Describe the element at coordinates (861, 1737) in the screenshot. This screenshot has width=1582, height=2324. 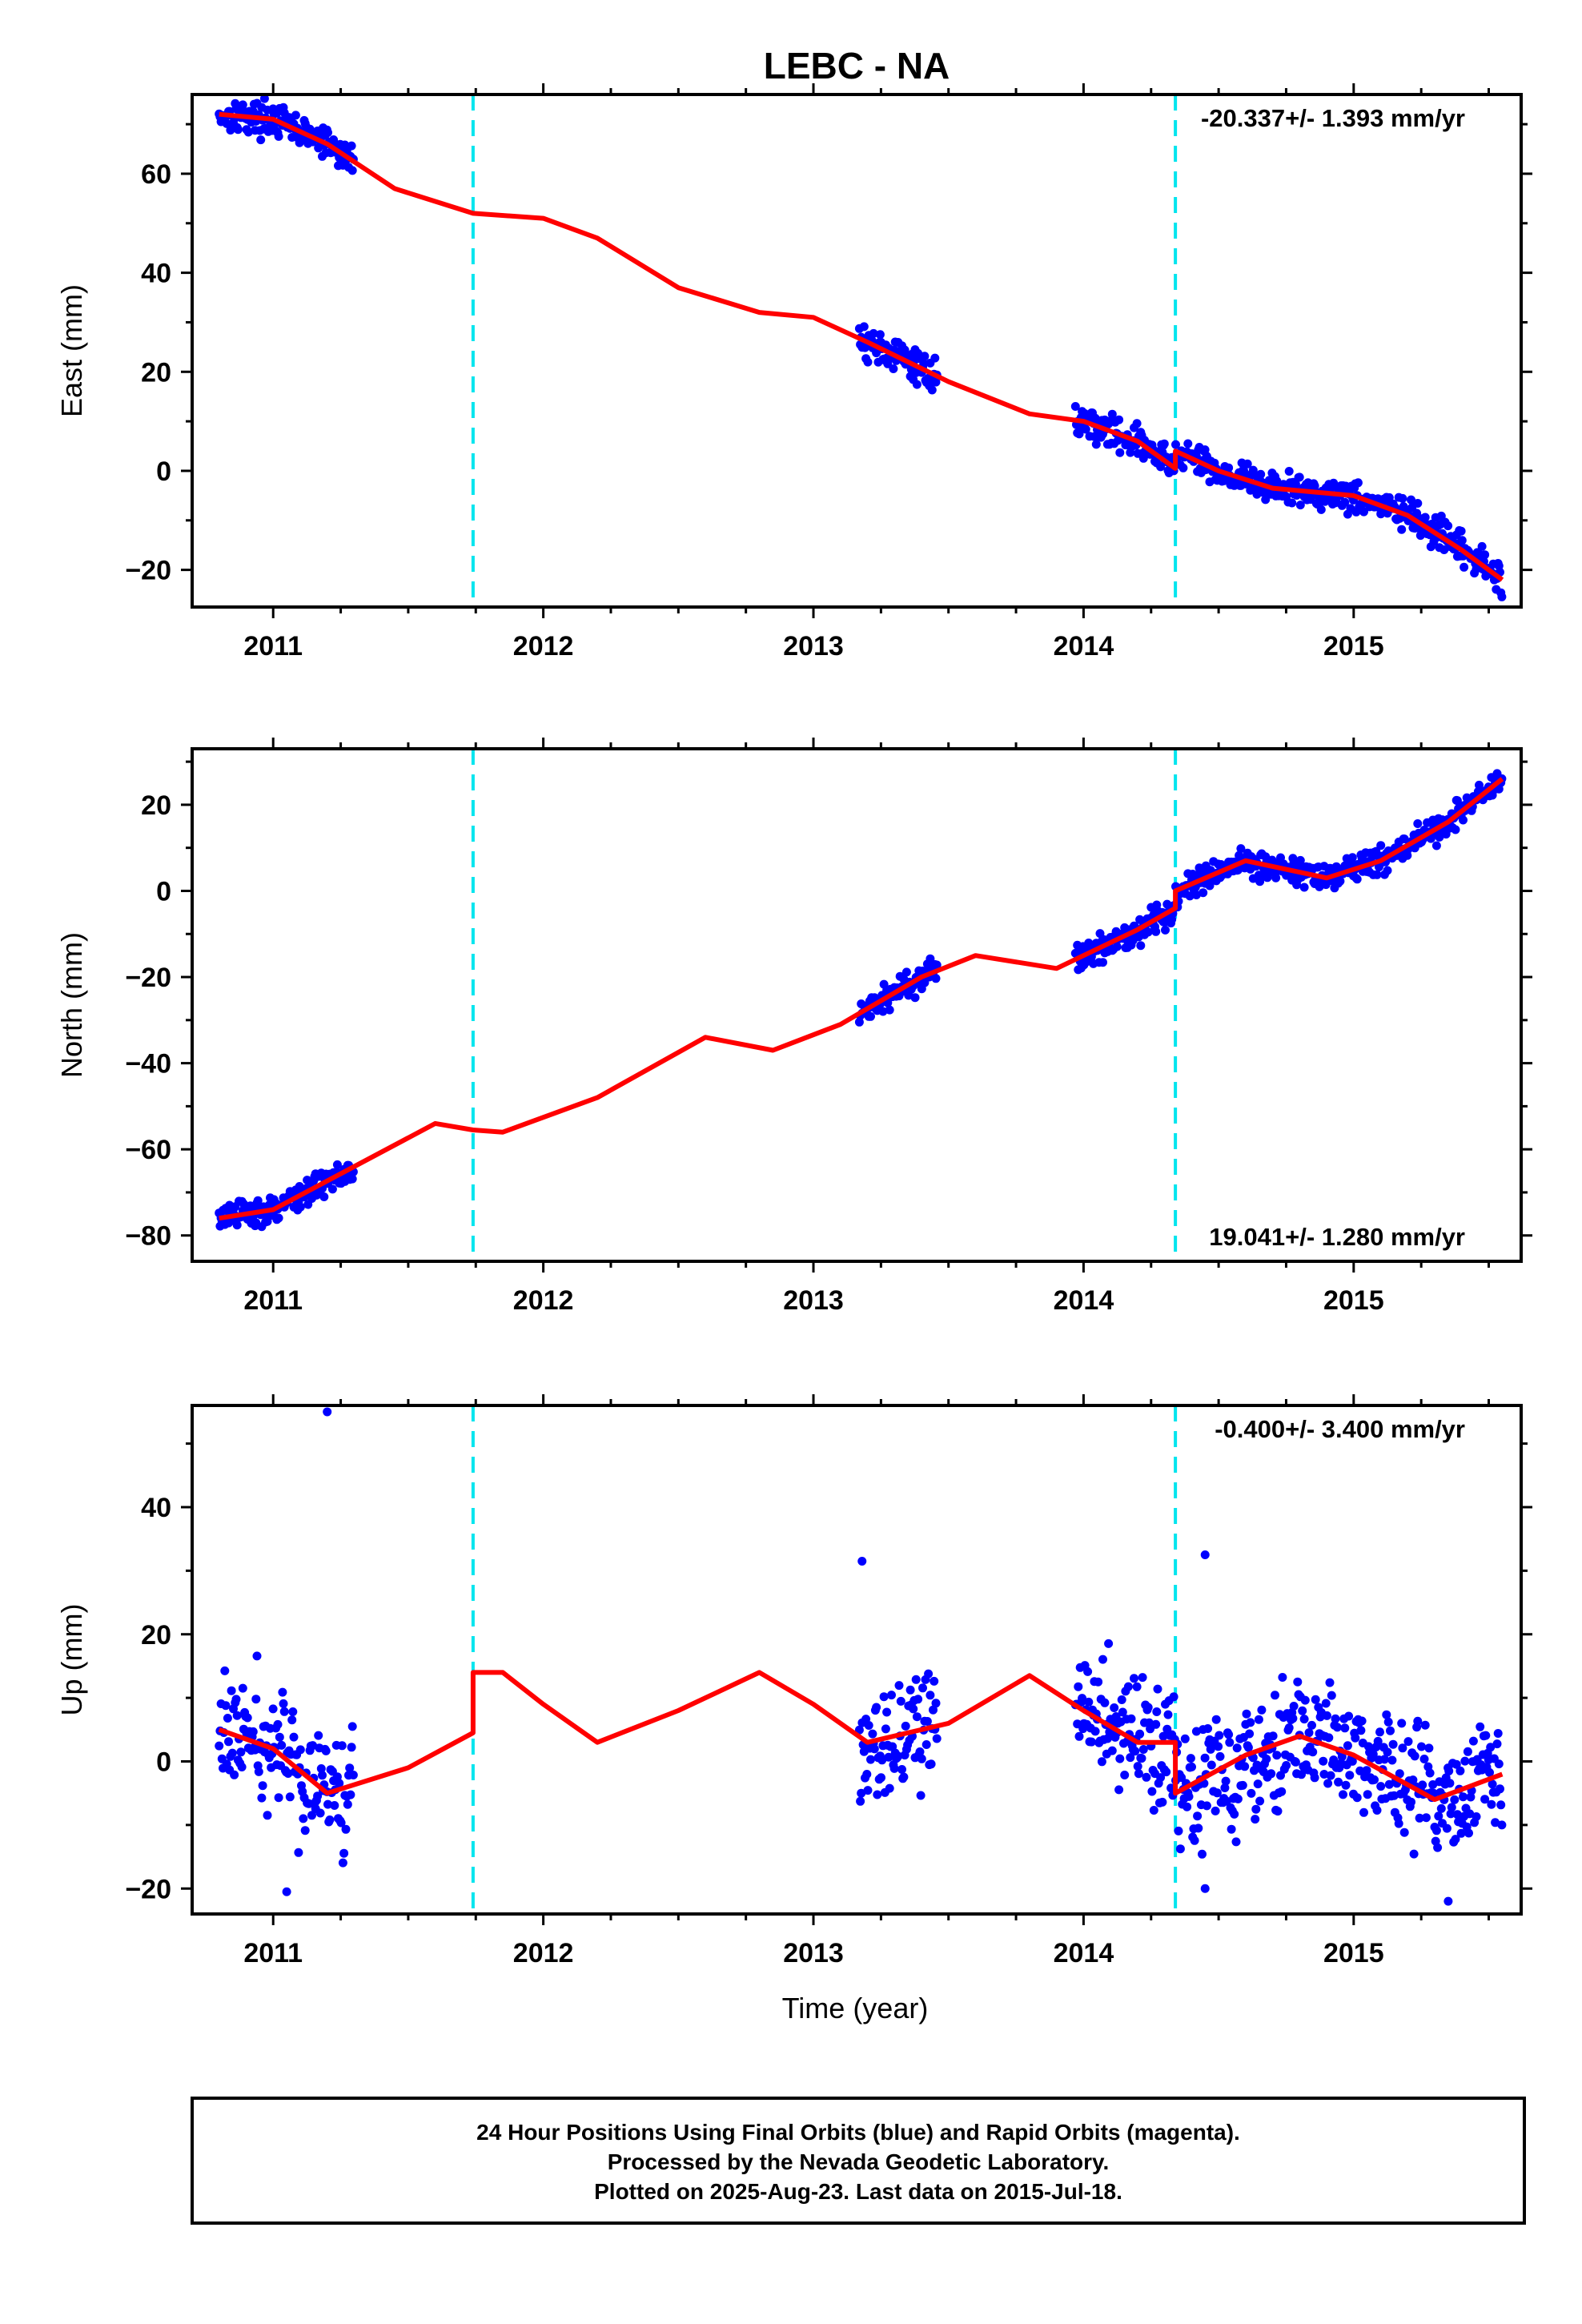
I see `model-curve` at that location.